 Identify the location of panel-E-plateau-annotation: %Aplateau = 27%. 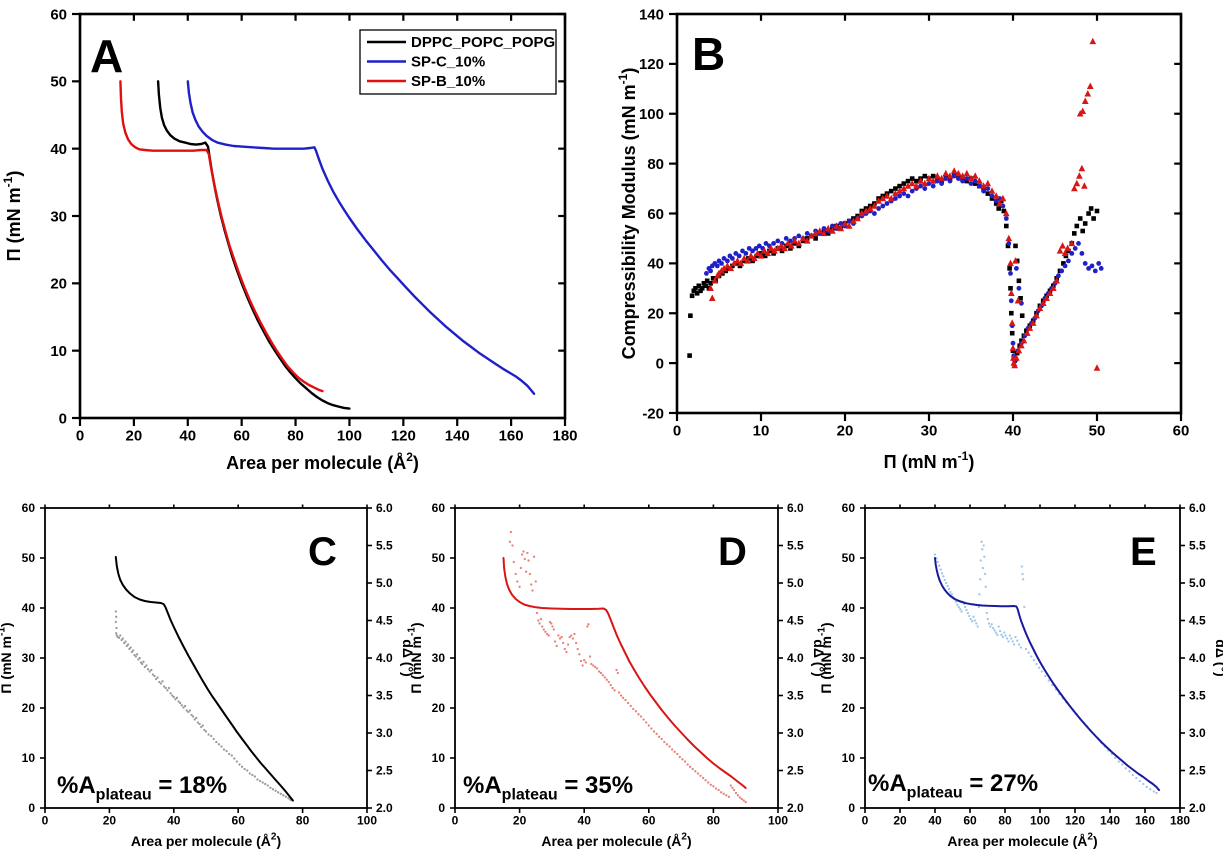
(953, 786).